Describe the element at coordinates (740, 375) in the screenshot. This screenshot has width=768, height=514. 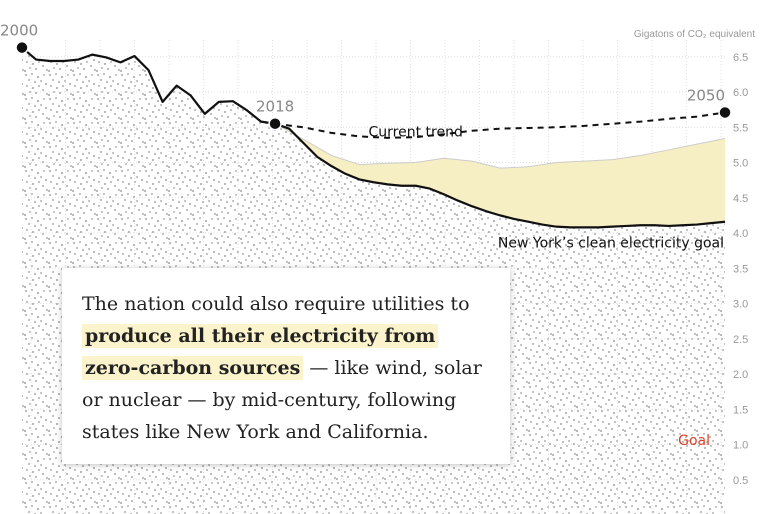
I see `y-tick-label: 2.0` at that location.